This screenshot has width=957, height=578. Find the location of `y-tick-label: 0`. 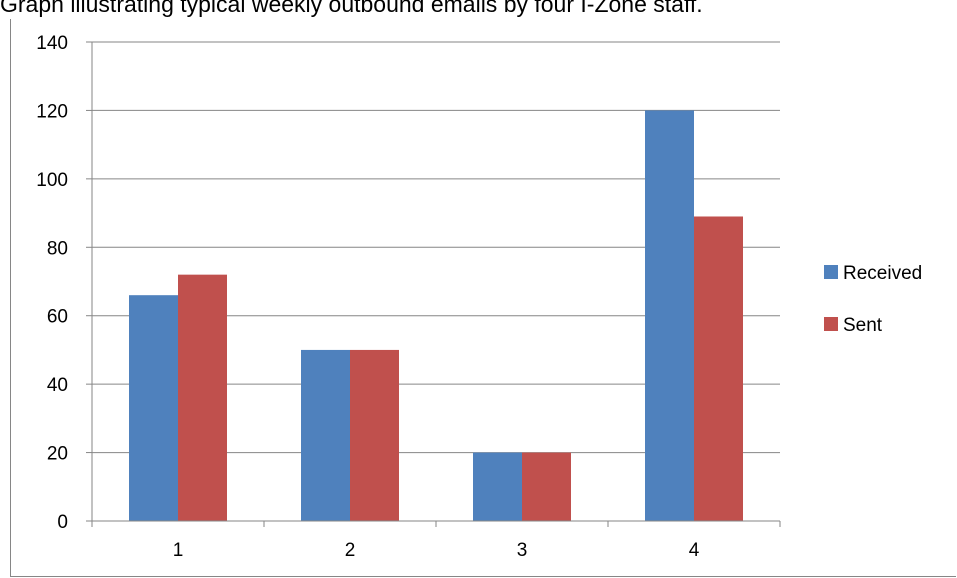

y-tick-label: 0 is located at coordinates (62, 522).